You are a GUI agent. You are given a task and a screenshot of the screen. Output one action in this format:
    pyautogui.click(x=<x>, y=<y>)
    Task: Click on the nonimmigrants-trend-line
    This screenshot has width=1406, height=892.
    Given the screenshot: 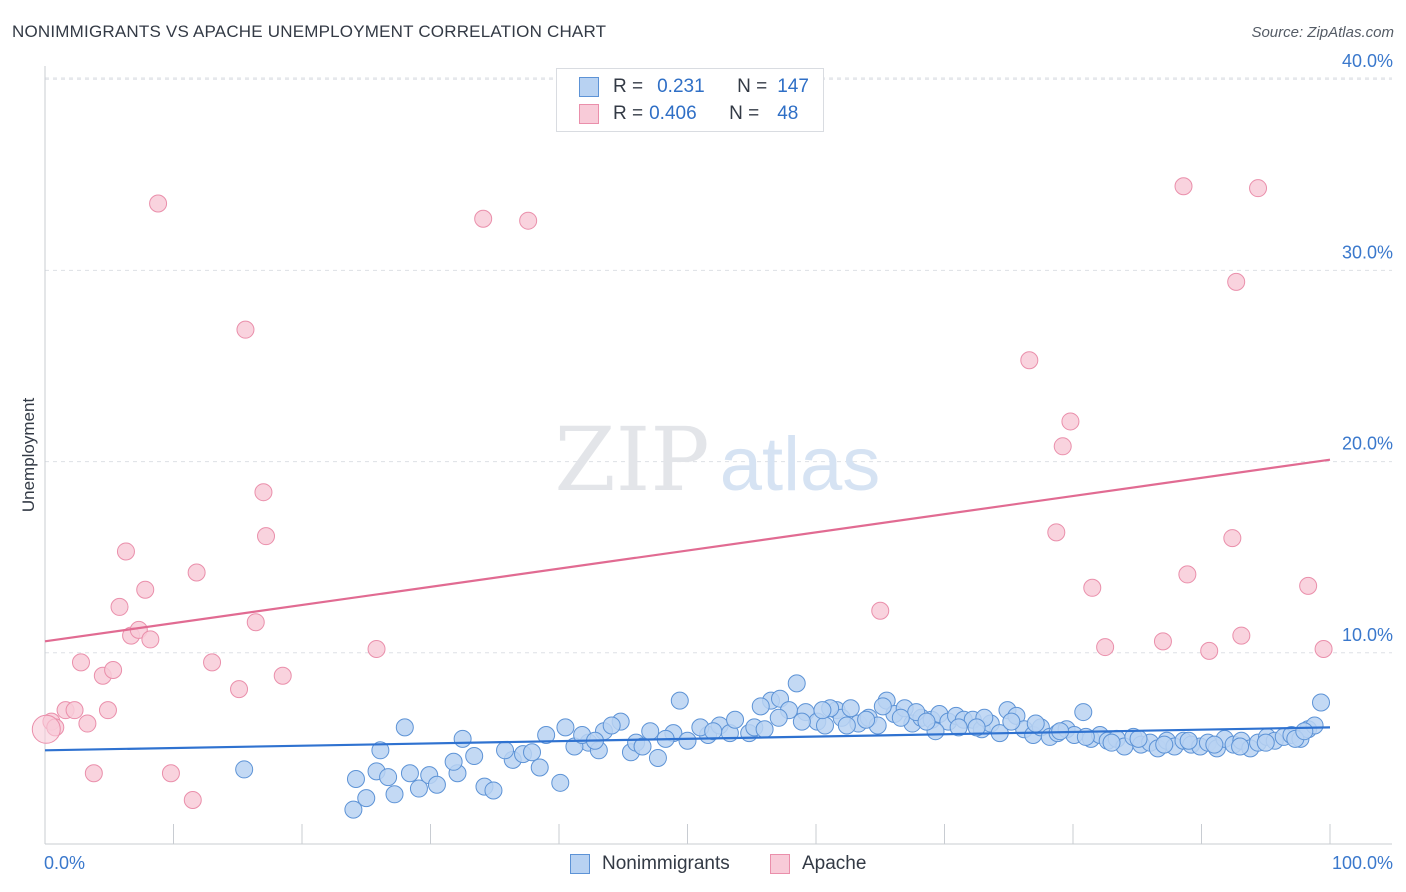 What is the action you would take?
    pyautogui.click(x=687, y=739)
    